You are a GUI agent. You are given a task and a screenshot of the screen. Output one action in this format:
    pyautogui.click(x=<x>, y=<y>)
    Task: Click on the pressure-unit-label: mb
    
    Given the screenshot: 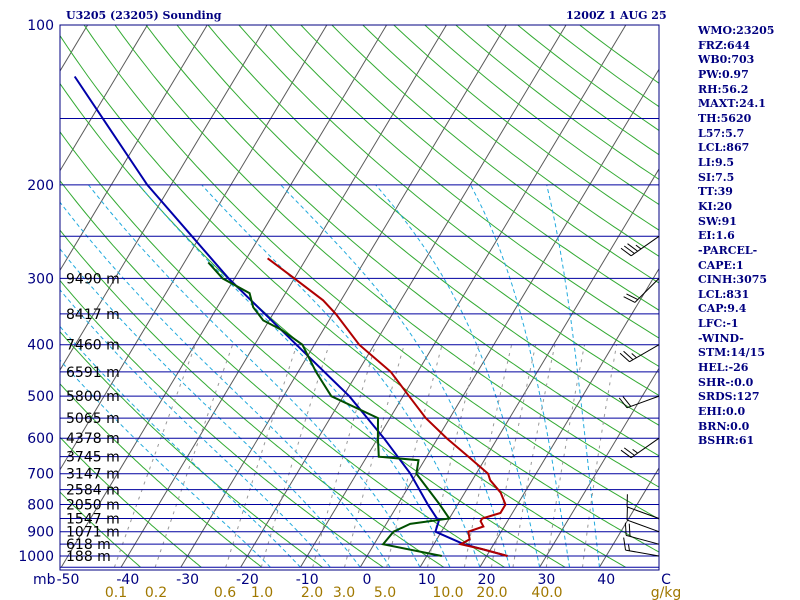 What is the action you would take?
    pyautogui.click(x=44, y=580)
    